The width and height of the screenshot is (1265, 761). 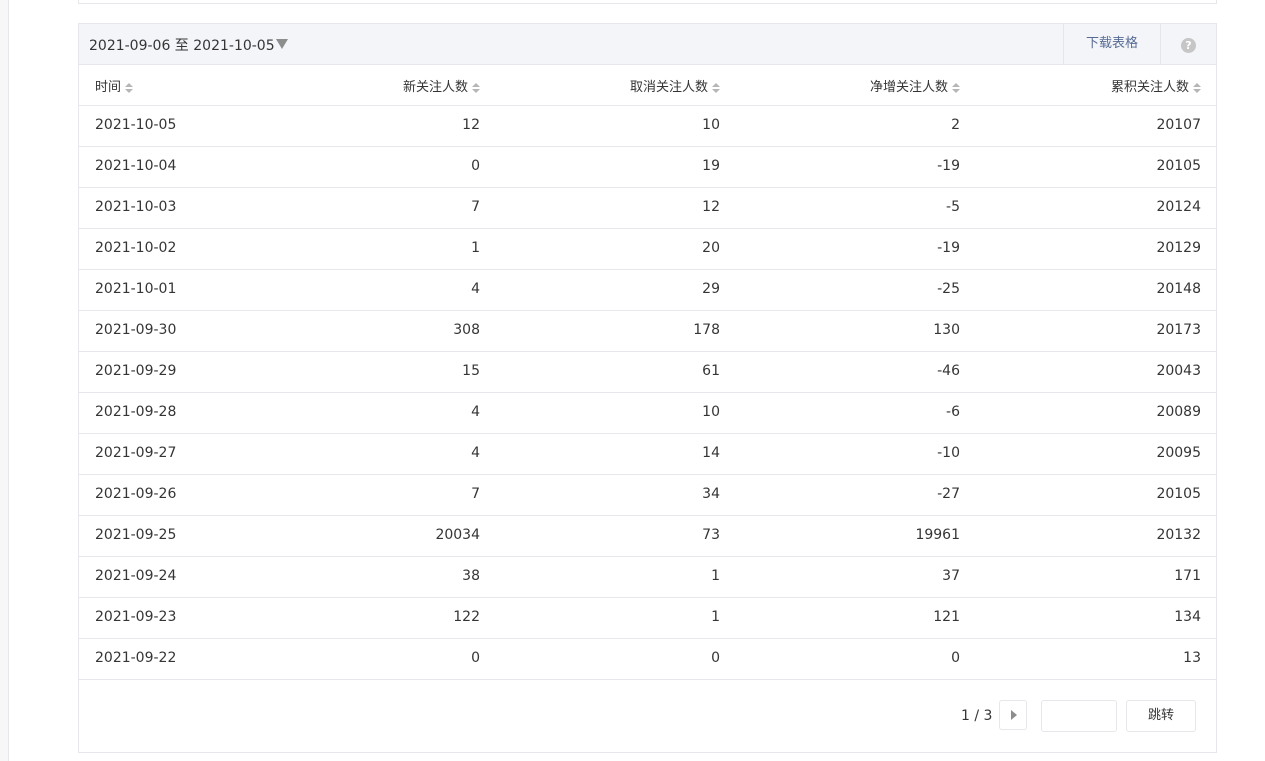 I want to click on table-cell: 308, so click(x=466, y=330).